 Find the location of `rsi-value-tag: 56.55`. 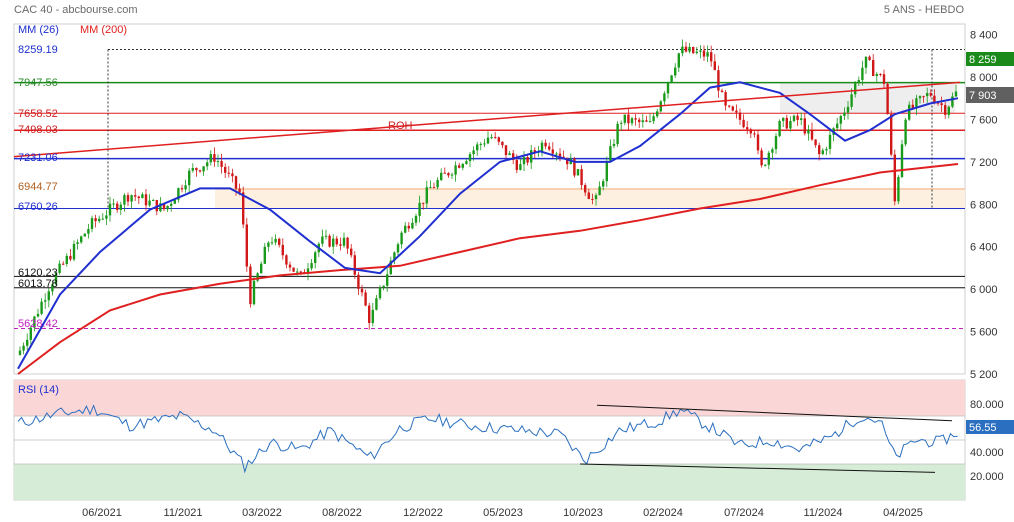

rsi-value-tag: 56.55 is located at coordinates (990, 427).